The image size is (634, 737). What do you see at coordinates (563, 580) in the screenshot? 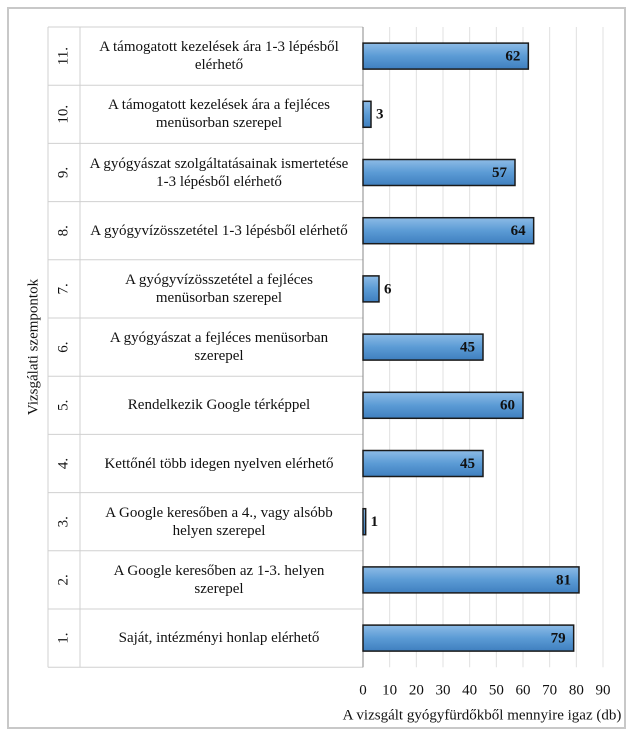
I see `value-label: 81` at bounding box center [563, 580].